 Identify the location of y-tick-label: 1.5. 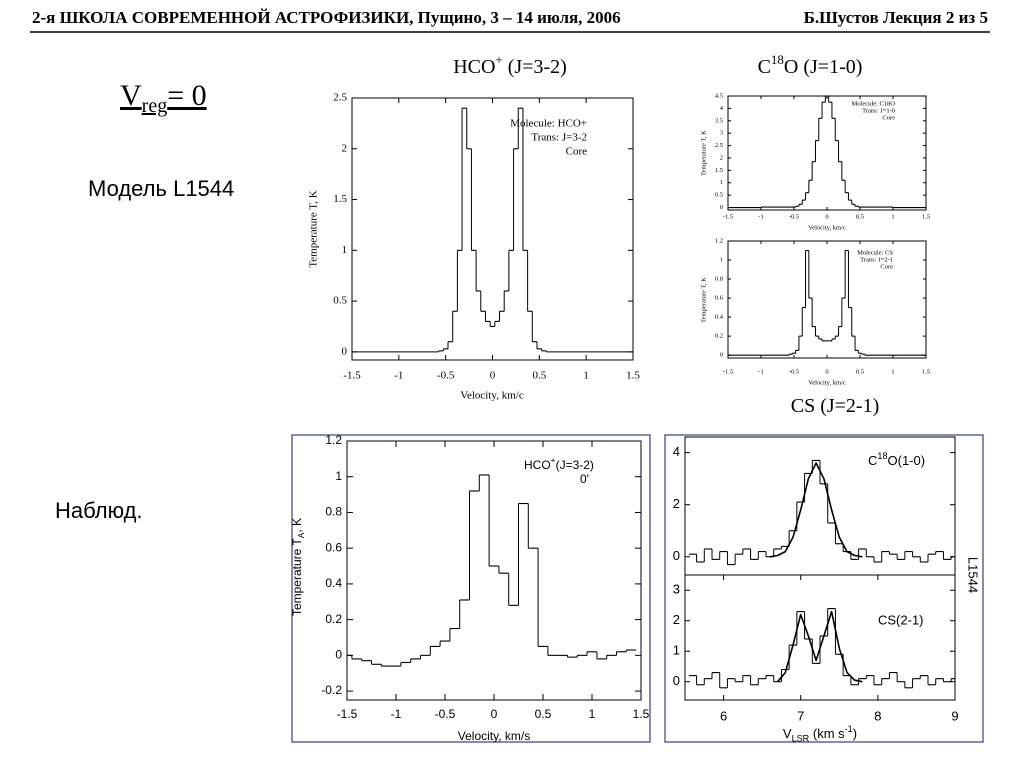
(719, 170).